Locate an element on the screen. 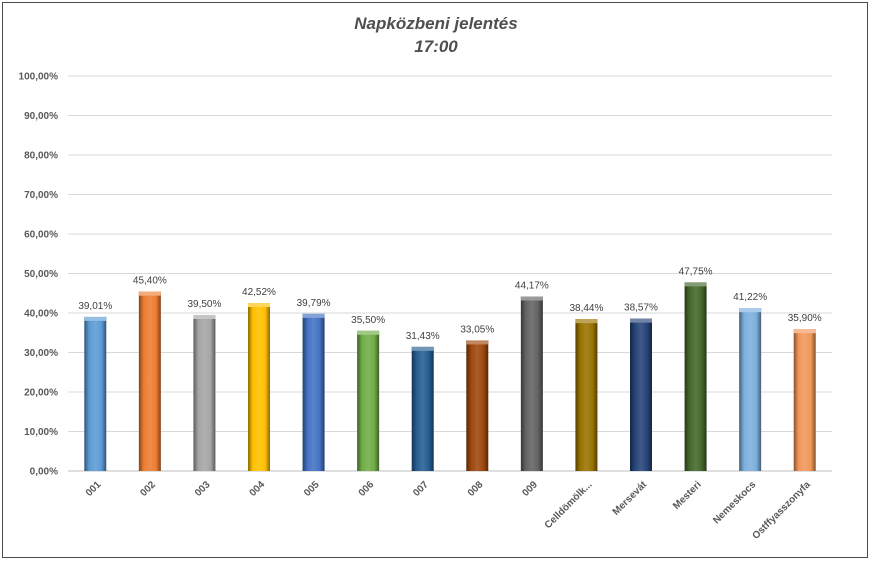 This screenshot has height=562, width=872. x-tick-label: 005 is located at coordinates (312, 489).